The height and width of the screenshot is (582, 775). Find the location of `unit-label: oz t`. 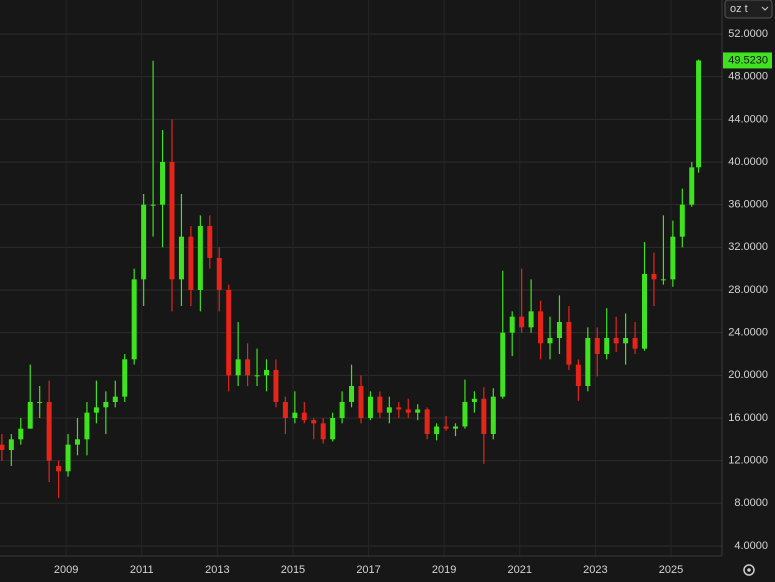

unit-label: oz t is located at coordinates (739, 9).